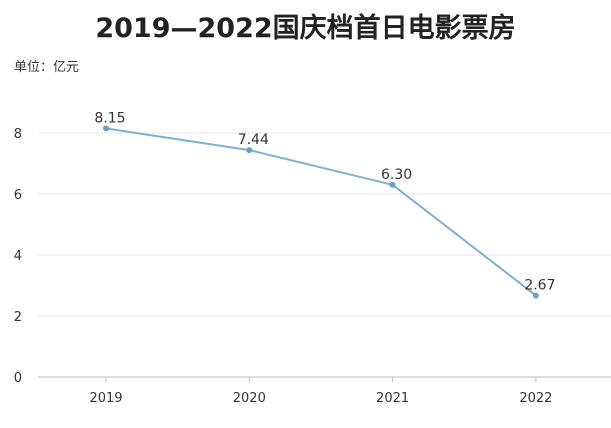 This screenshot has width=611, height=428. Describe the element at coordinates (18, 134) in the screenshot. I see `y-tick-label: 8` at that location.